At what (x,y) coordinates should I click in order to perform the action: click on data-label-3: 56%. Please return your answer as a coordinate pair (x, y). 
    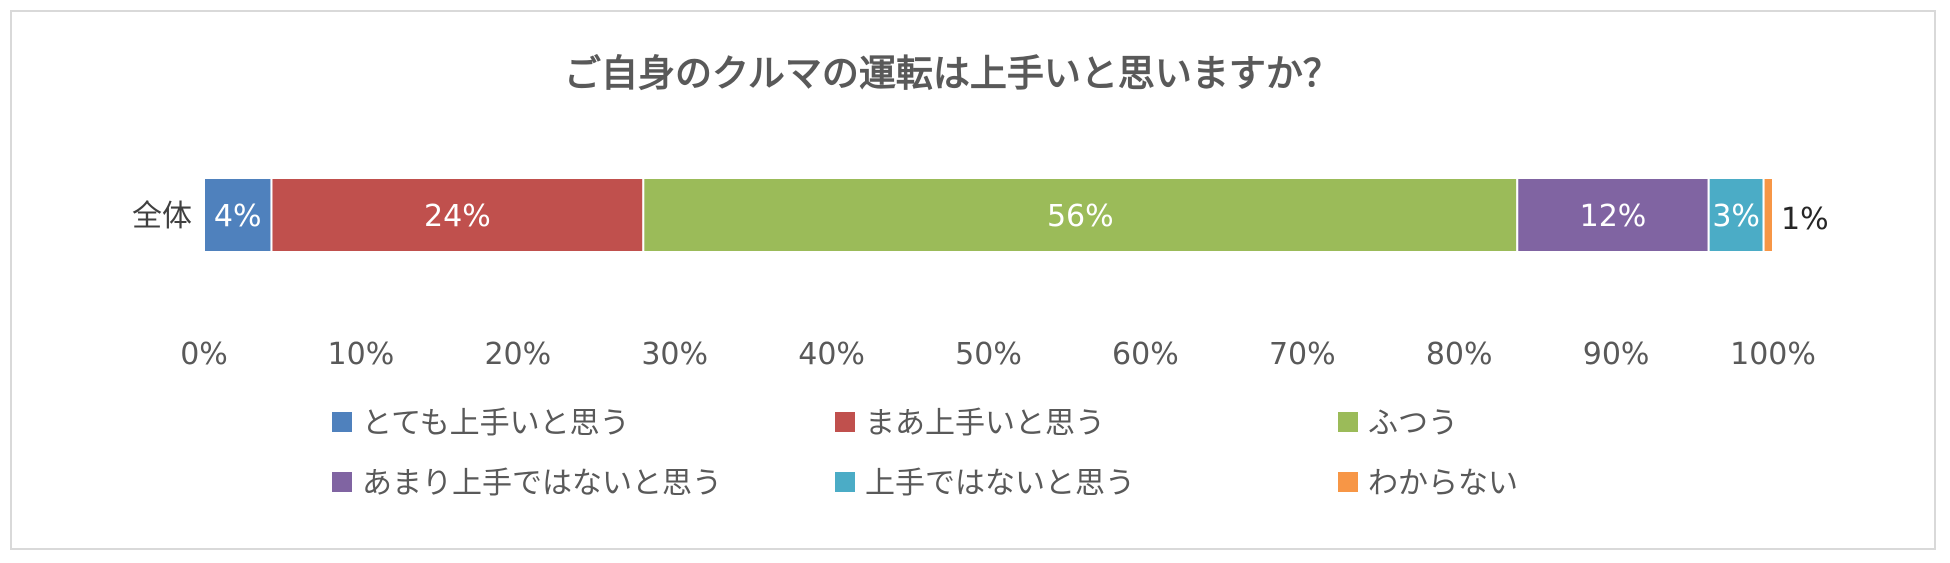
    Looking at the image, I should click on (1080, 216).